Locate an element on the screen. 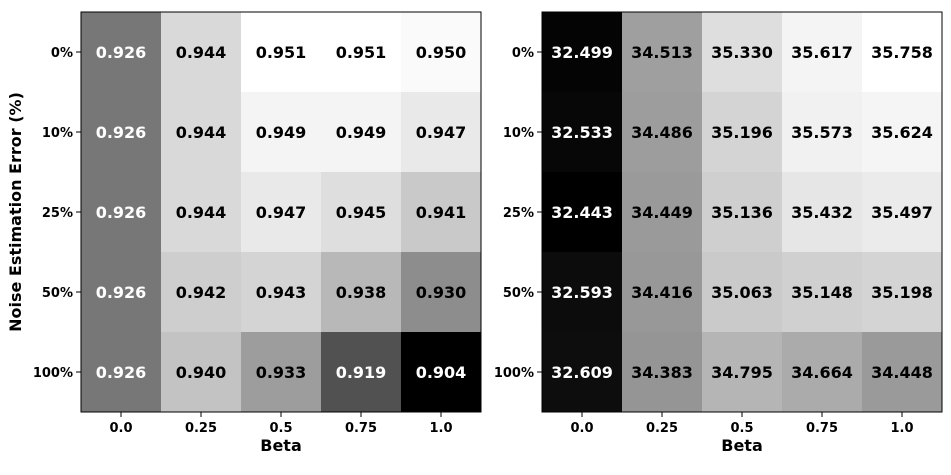  heatmap-cell-value: 34.449 is located at coordinates (662, 212).